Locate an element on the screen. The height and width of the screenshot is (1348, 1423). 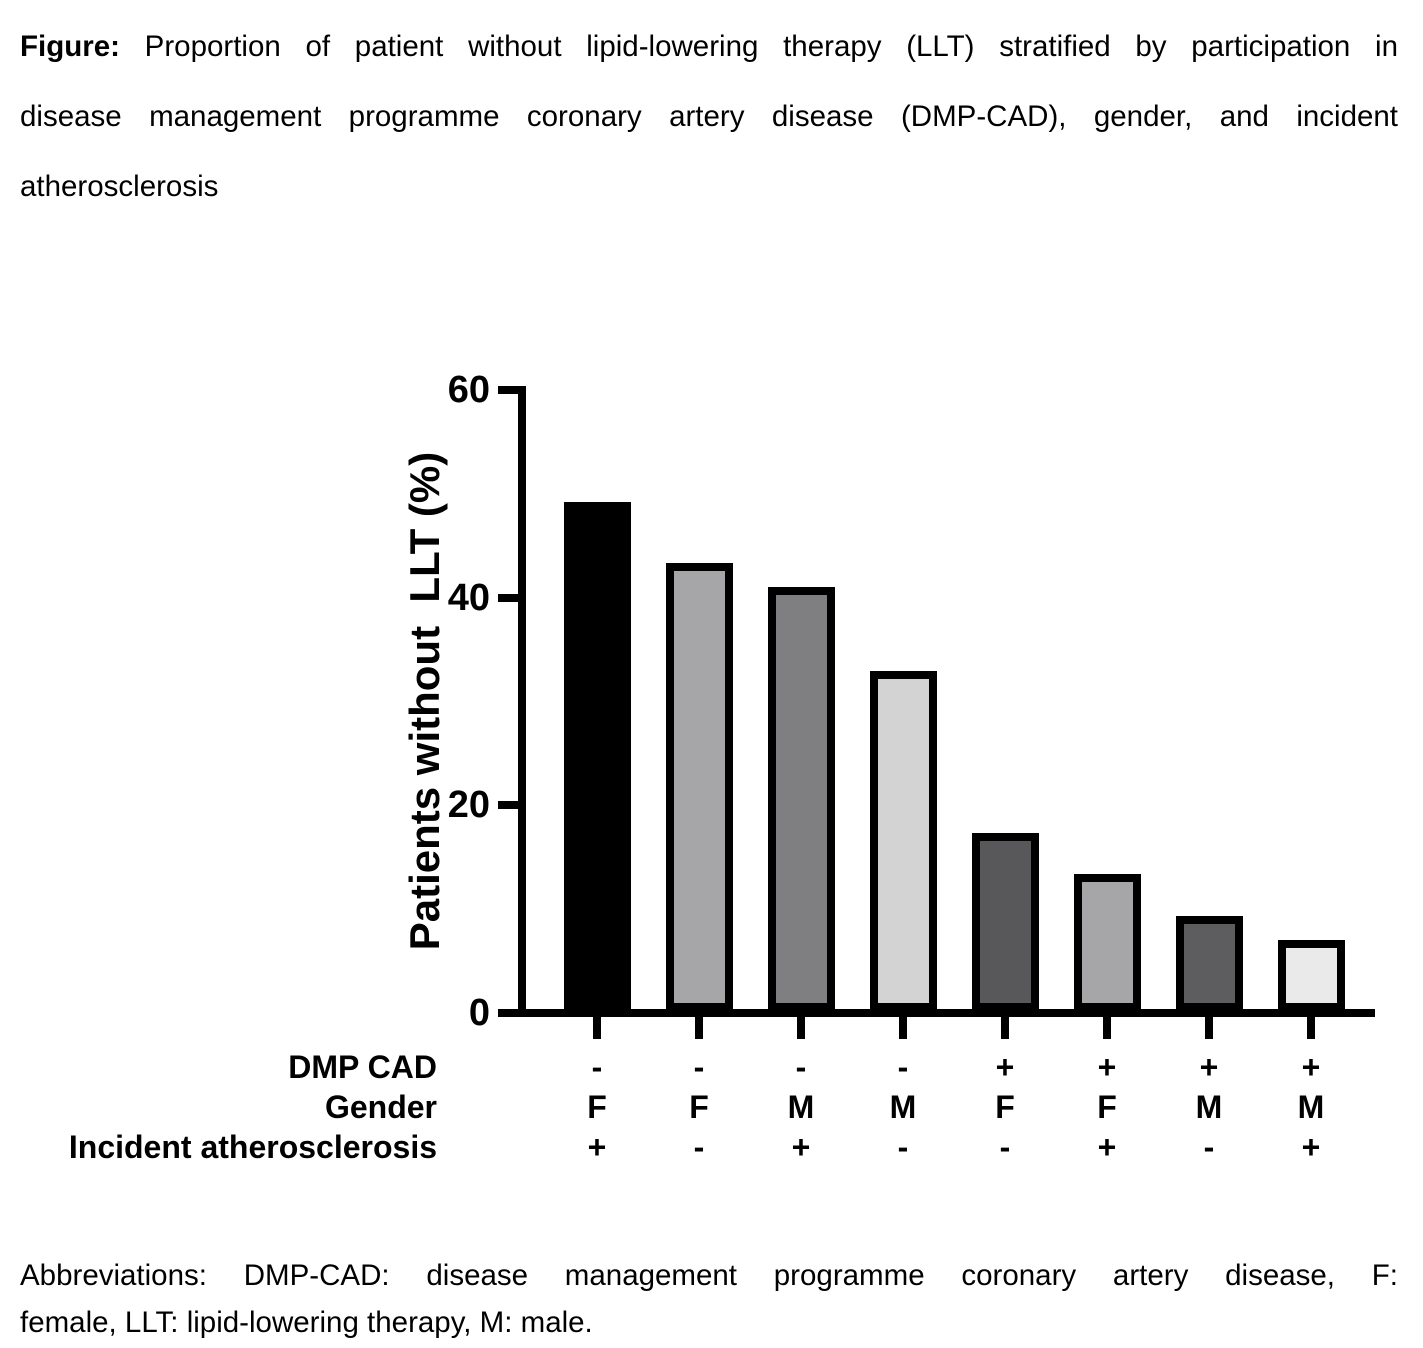
y-axis-line is located at coordinates (522, 701).